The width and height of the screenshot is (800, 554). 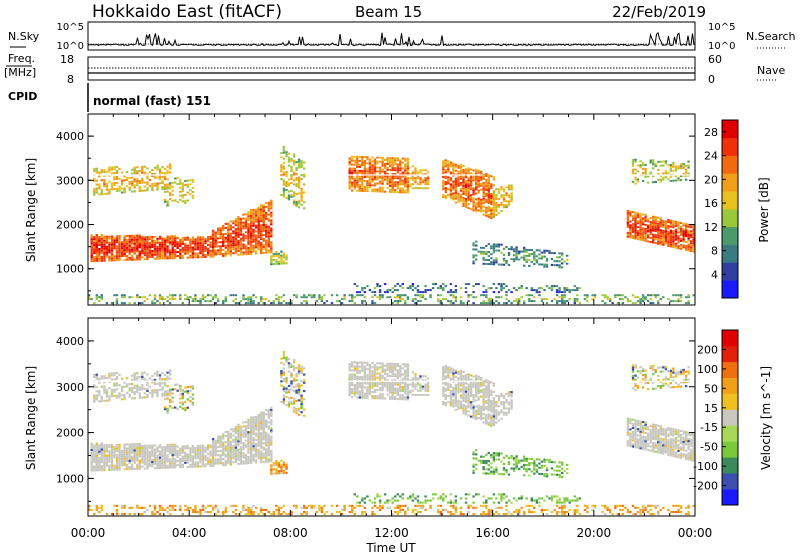 What do you see at coordinates (730, 253) in the screenshot?
I see `colorbar-swatch` at bounding box center [730, 253].